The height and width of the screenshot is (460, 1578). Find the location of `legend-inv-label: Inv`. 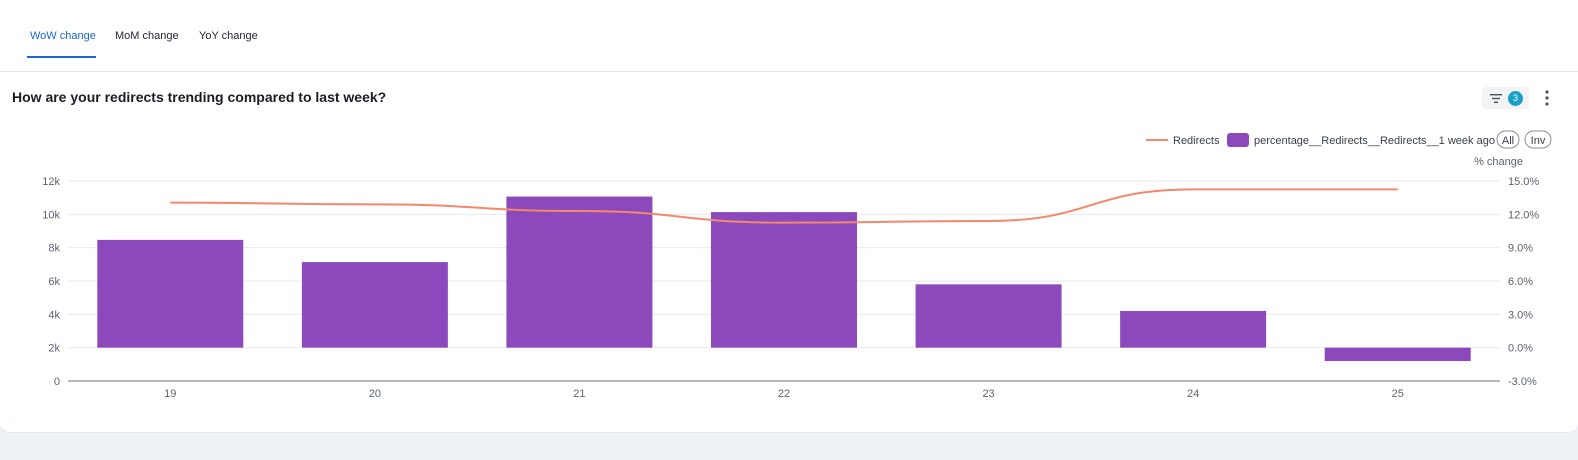

legend-inv-label: Inv is located at coordinates (1538, 141).